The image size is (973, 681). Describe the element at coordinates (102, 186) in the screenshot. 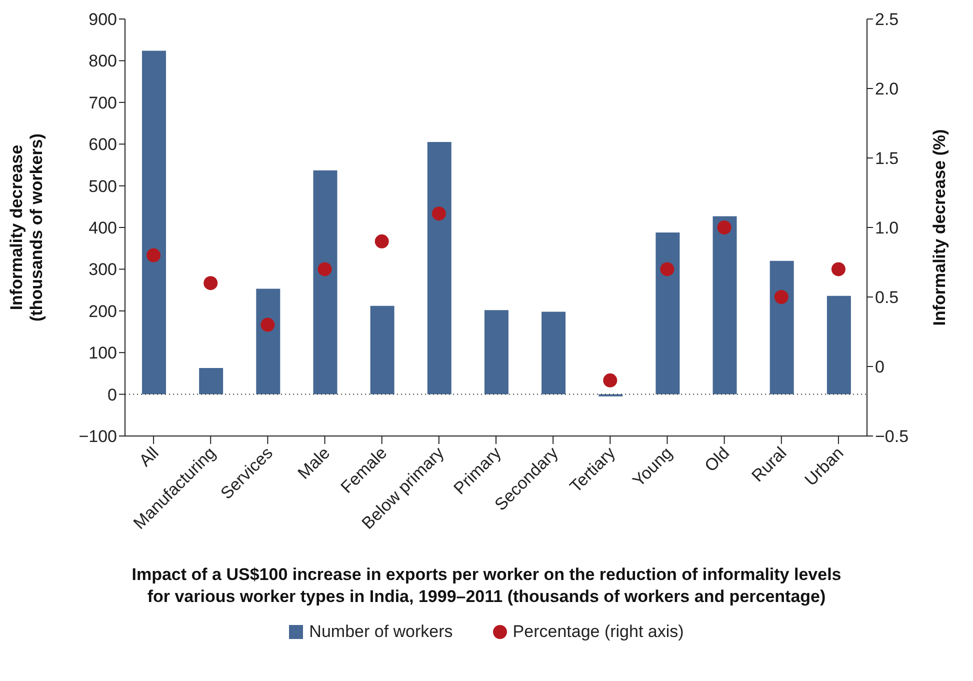

I see `y-tick-label: 500` at that location.